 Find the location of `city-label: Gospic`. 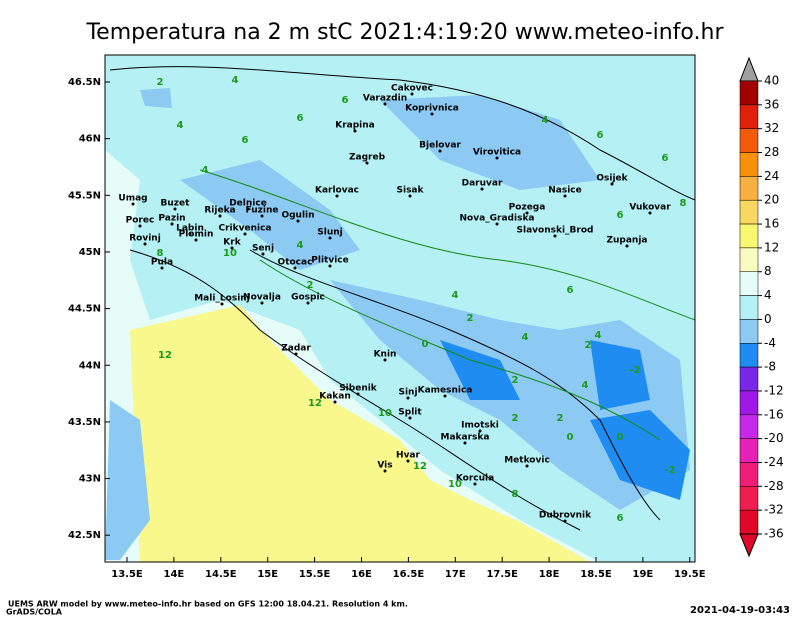

city-label: Gospic is located at coordinates (308, 298).